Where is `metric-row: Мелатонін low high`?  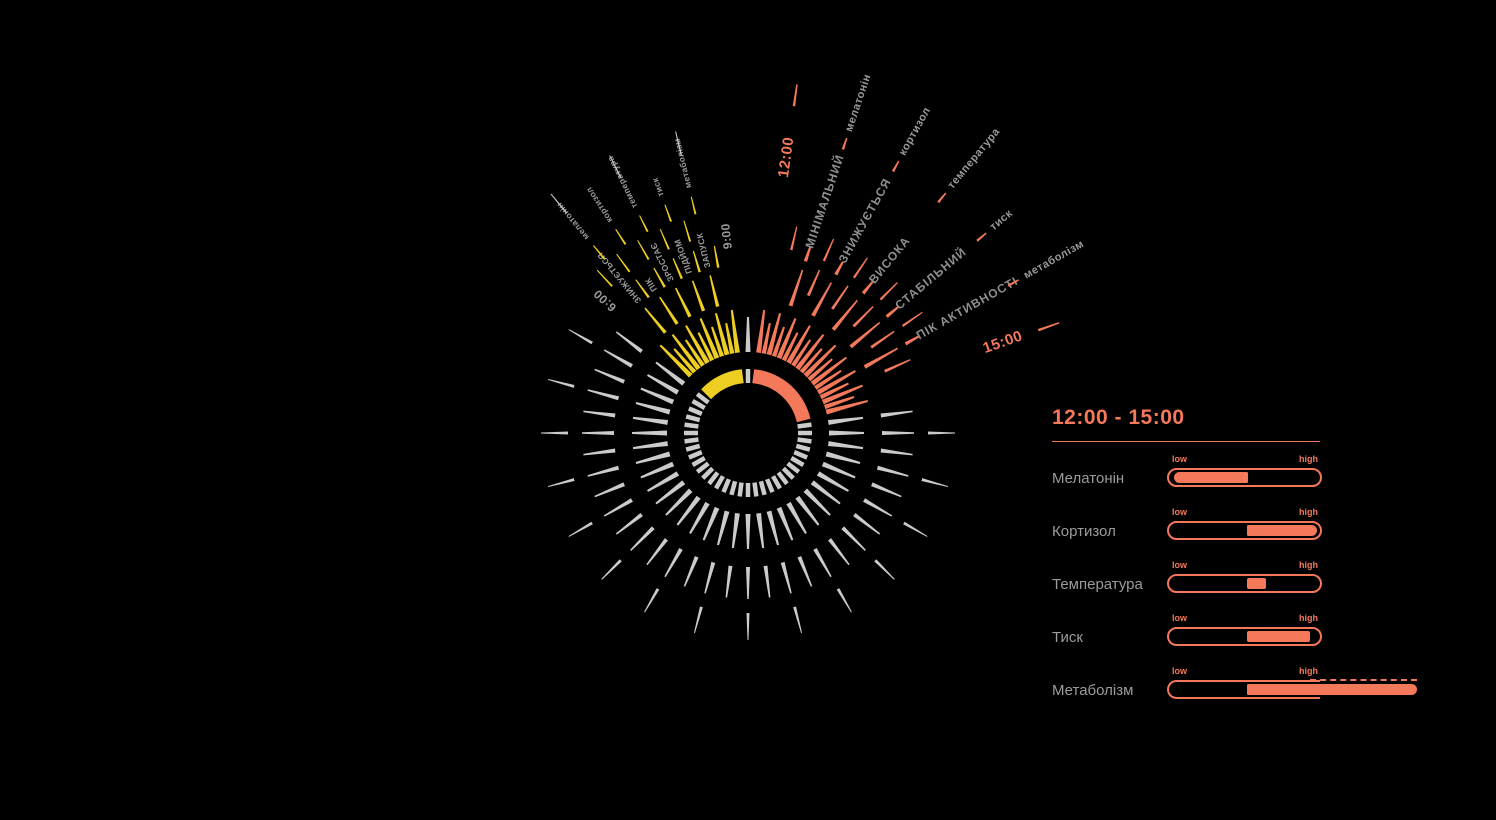 metric-row: Мелатонін low high is located at coordinates (1264, 477).